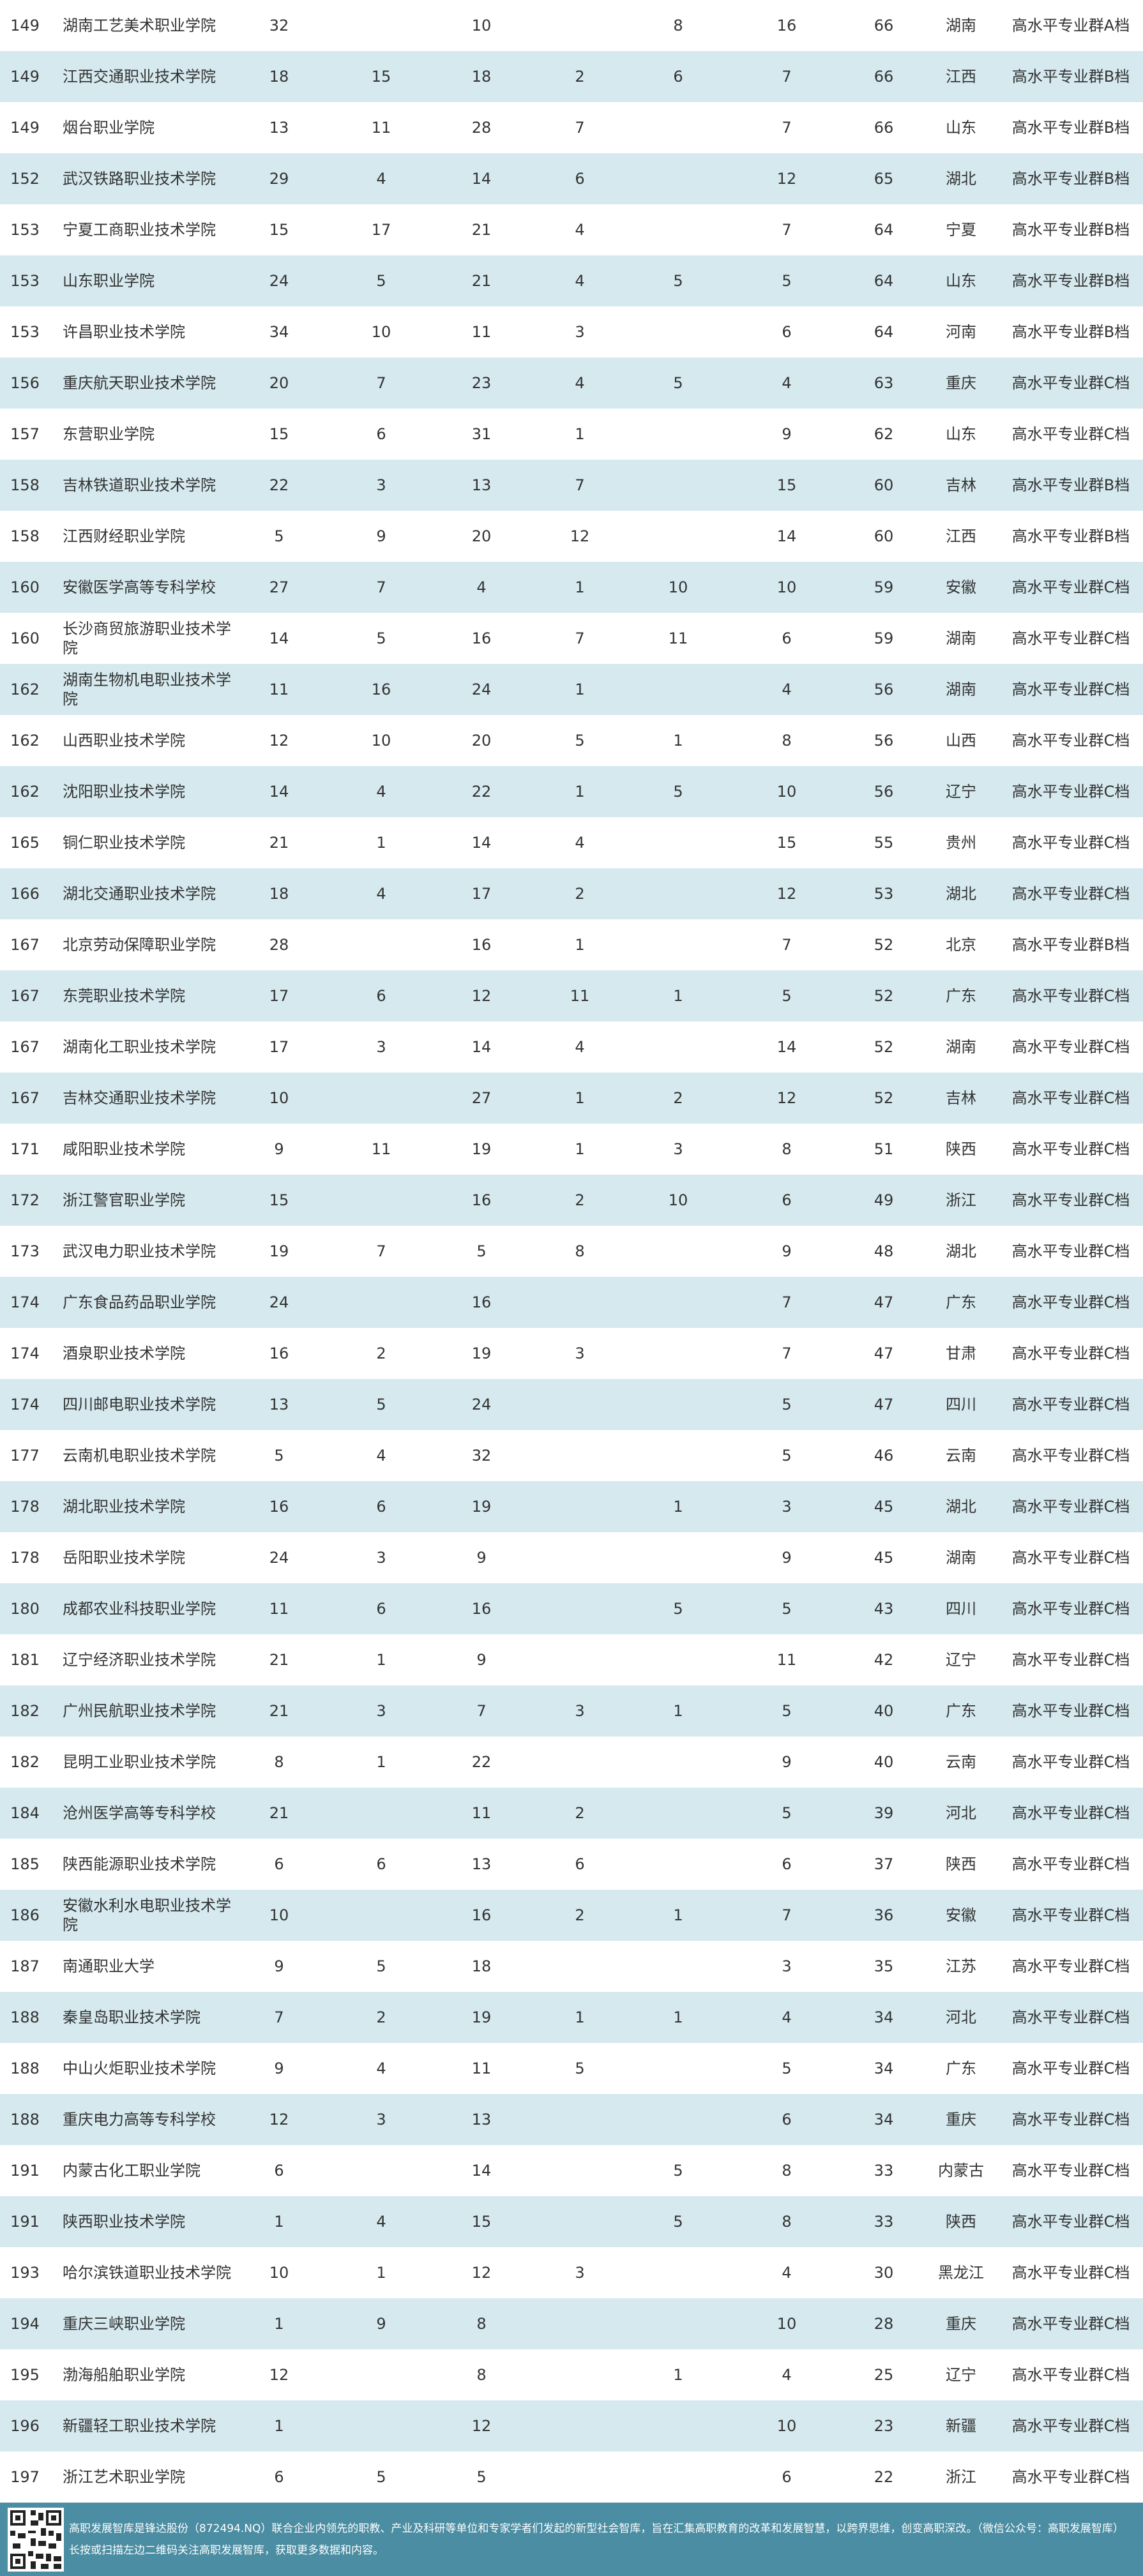 The height and width of the screenshot is (2576, 1143). I want to click on table-row: 188 中山火炬职业技术学院 9 4 11 5 5 34 广东 高水平专业群C档, so click(571, 2068).